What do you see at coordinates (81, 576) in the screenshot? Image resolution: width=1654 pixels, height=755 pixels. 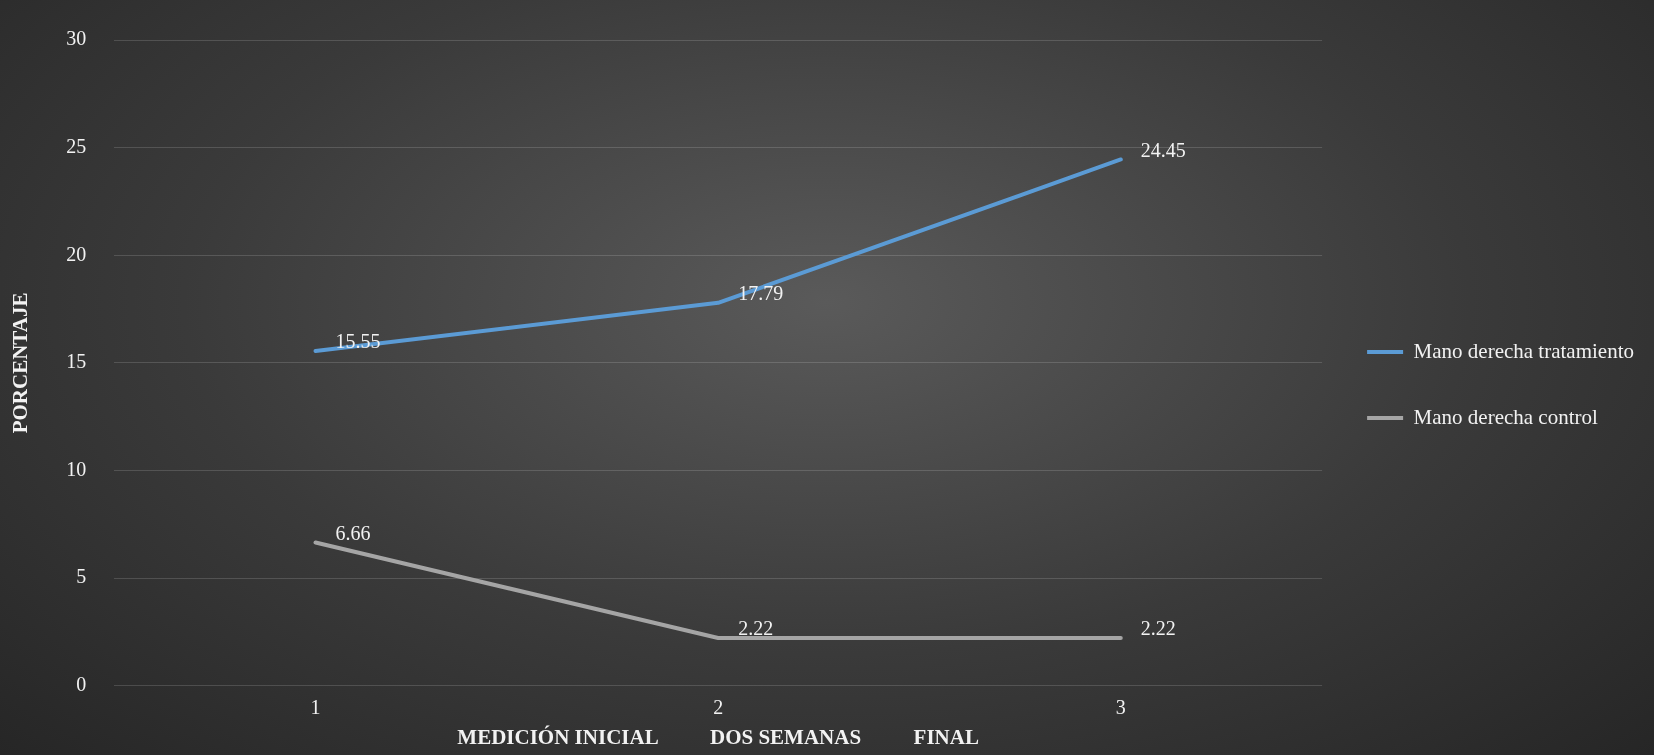 I see `y-tick-label: 5` at bounding box center [81, 576].